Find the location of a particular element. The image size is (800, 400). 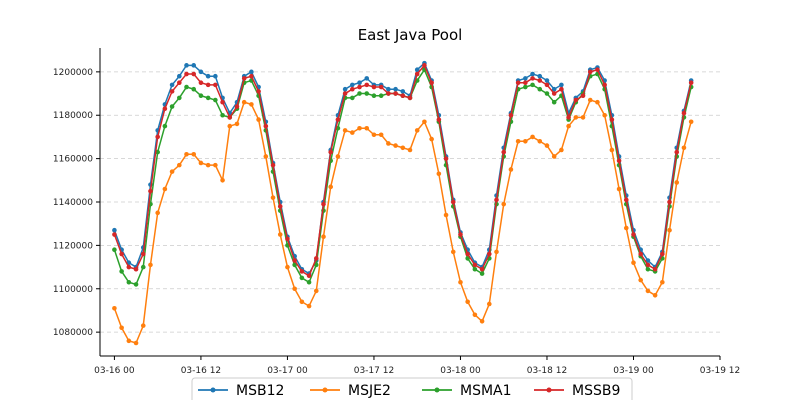

x-tick-label: 03-19 12 is located at coordinates (720, 371).